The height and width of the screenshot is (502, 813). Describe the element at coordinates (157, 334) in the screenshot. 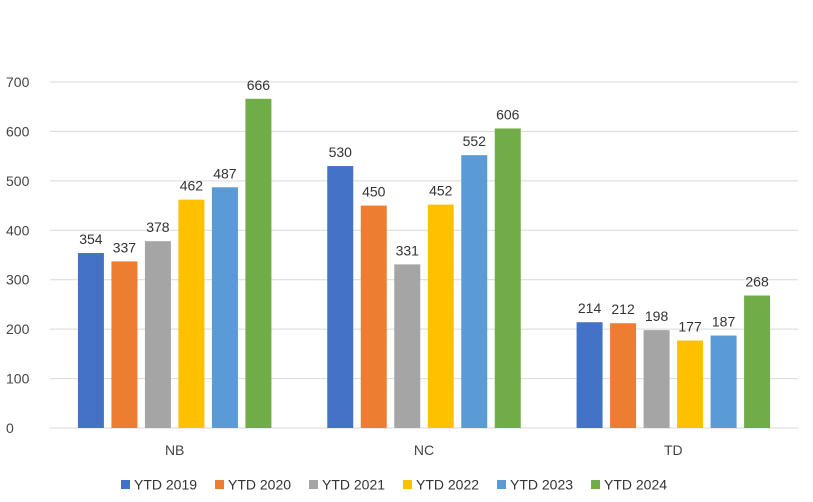

I see `bar-nb-ytd-2021` at that location.